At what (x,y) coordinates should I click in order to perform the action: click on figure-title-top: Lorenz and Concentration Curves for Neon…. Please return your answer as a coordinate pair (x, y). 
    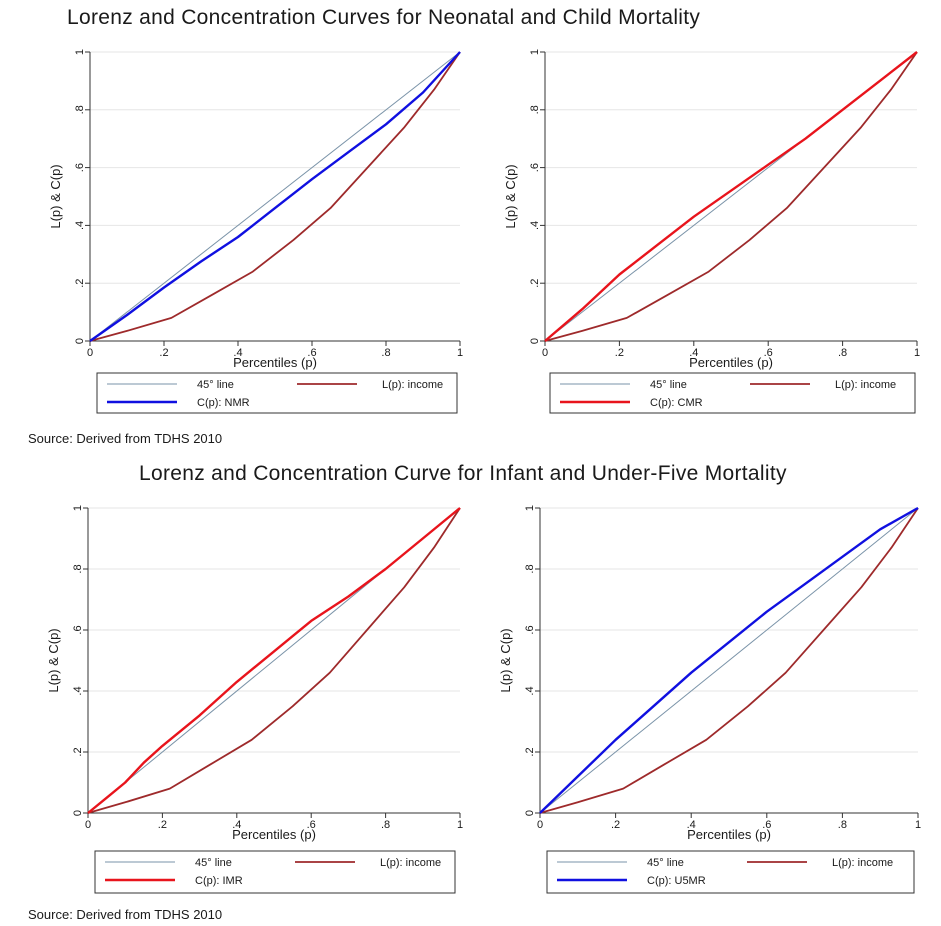
    Looking at the image, I should click on (384, 17).